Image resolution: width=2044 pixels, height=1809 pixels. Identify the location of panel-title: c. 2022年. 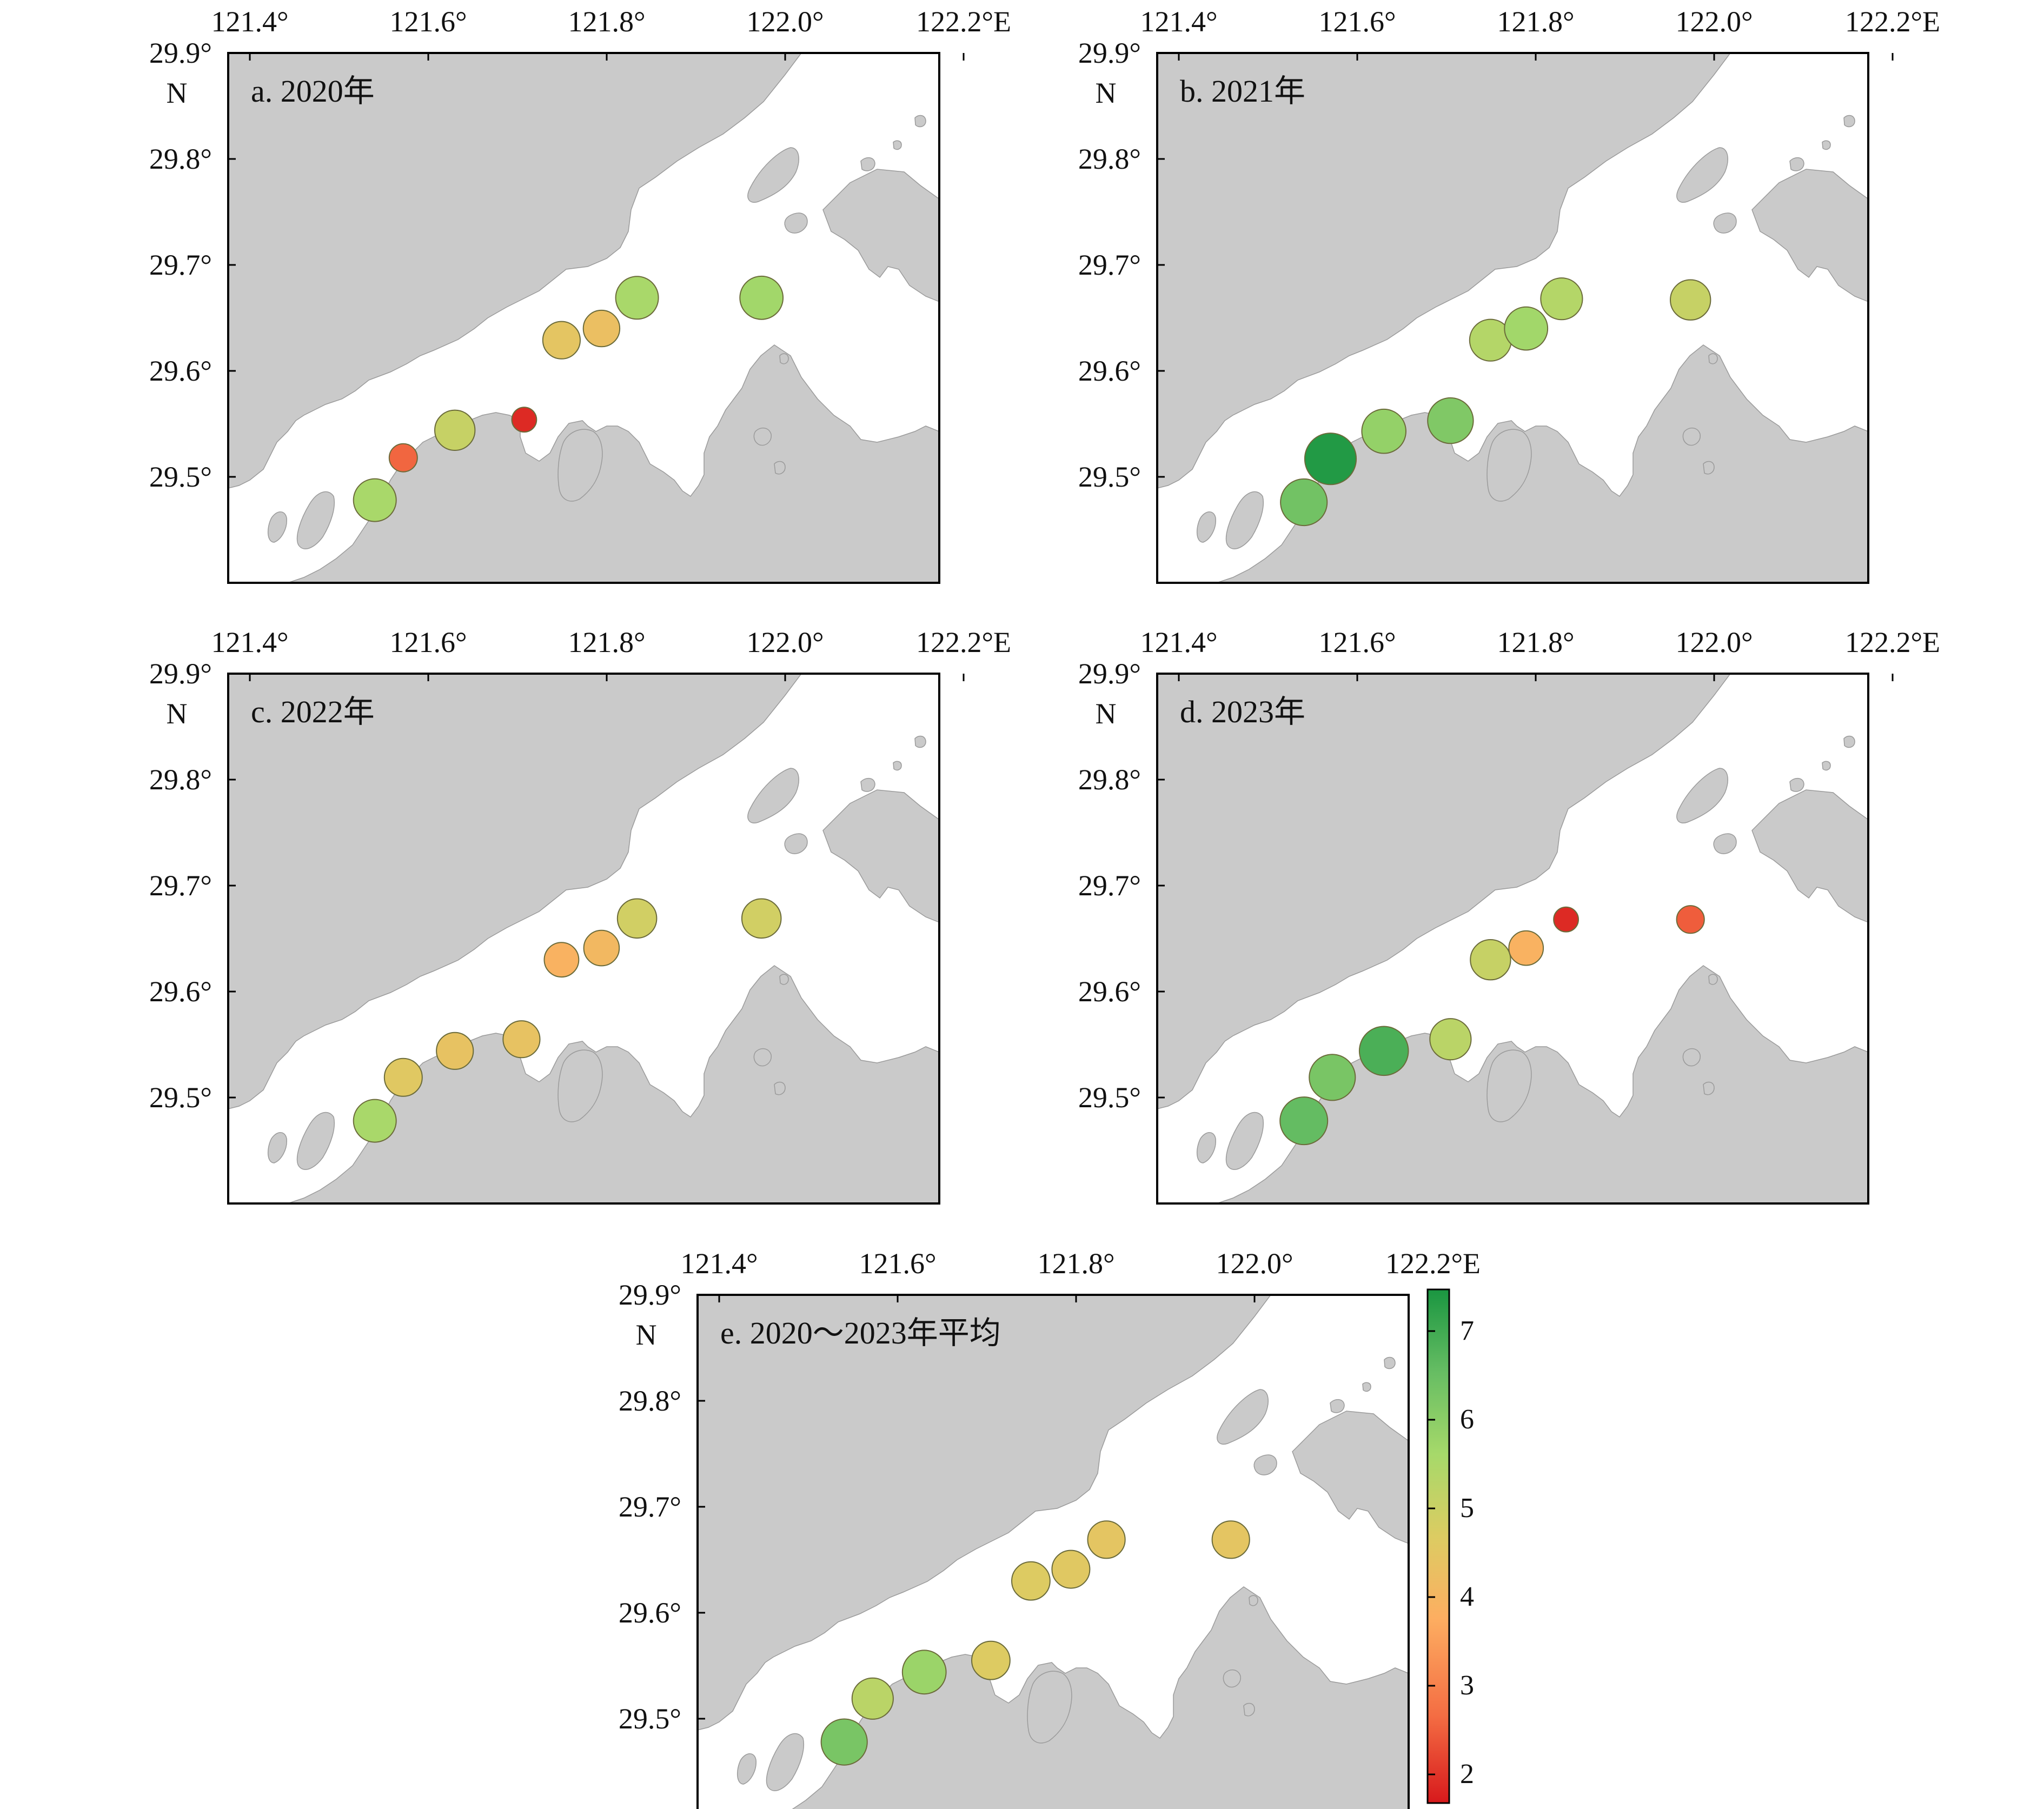
(313, 711).